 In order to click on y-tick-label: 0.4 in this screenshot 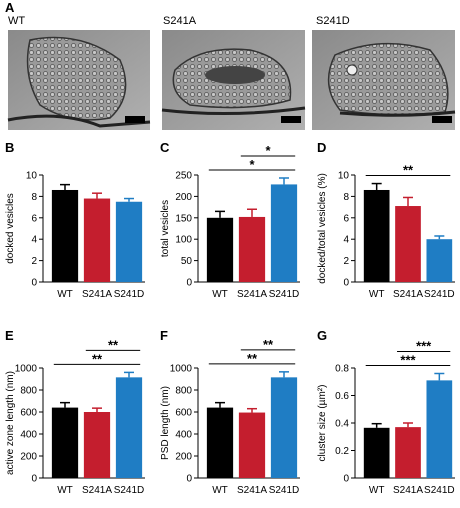, I will do `click(342, 424)`.